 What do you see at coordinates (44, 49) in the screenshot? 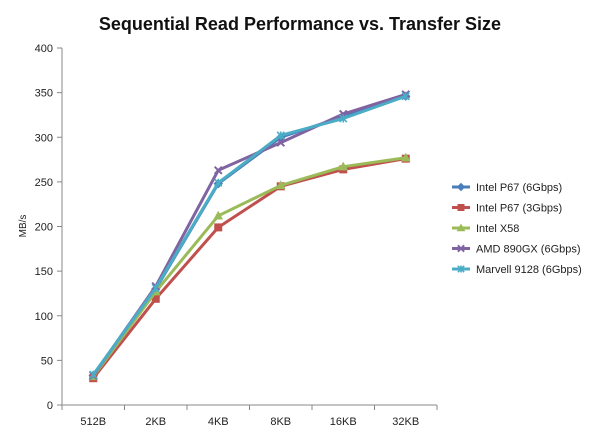
I see `y-tick-label: 400` at bounding box center [44, 49].